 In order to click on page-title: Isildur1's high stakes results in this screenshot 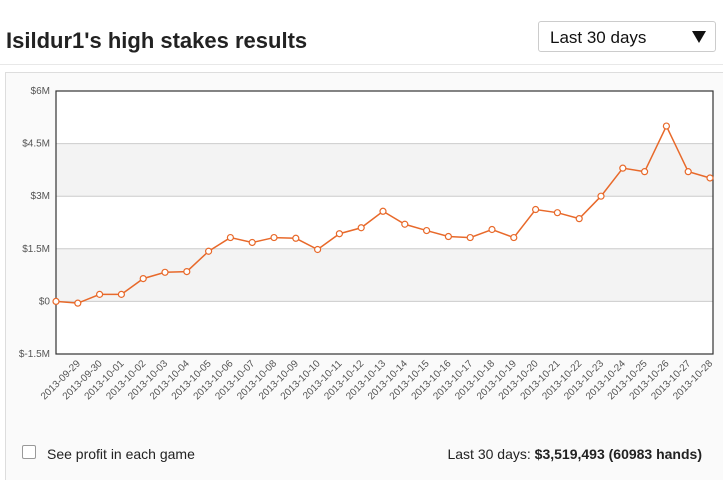, I will do `click(157, 40)`.